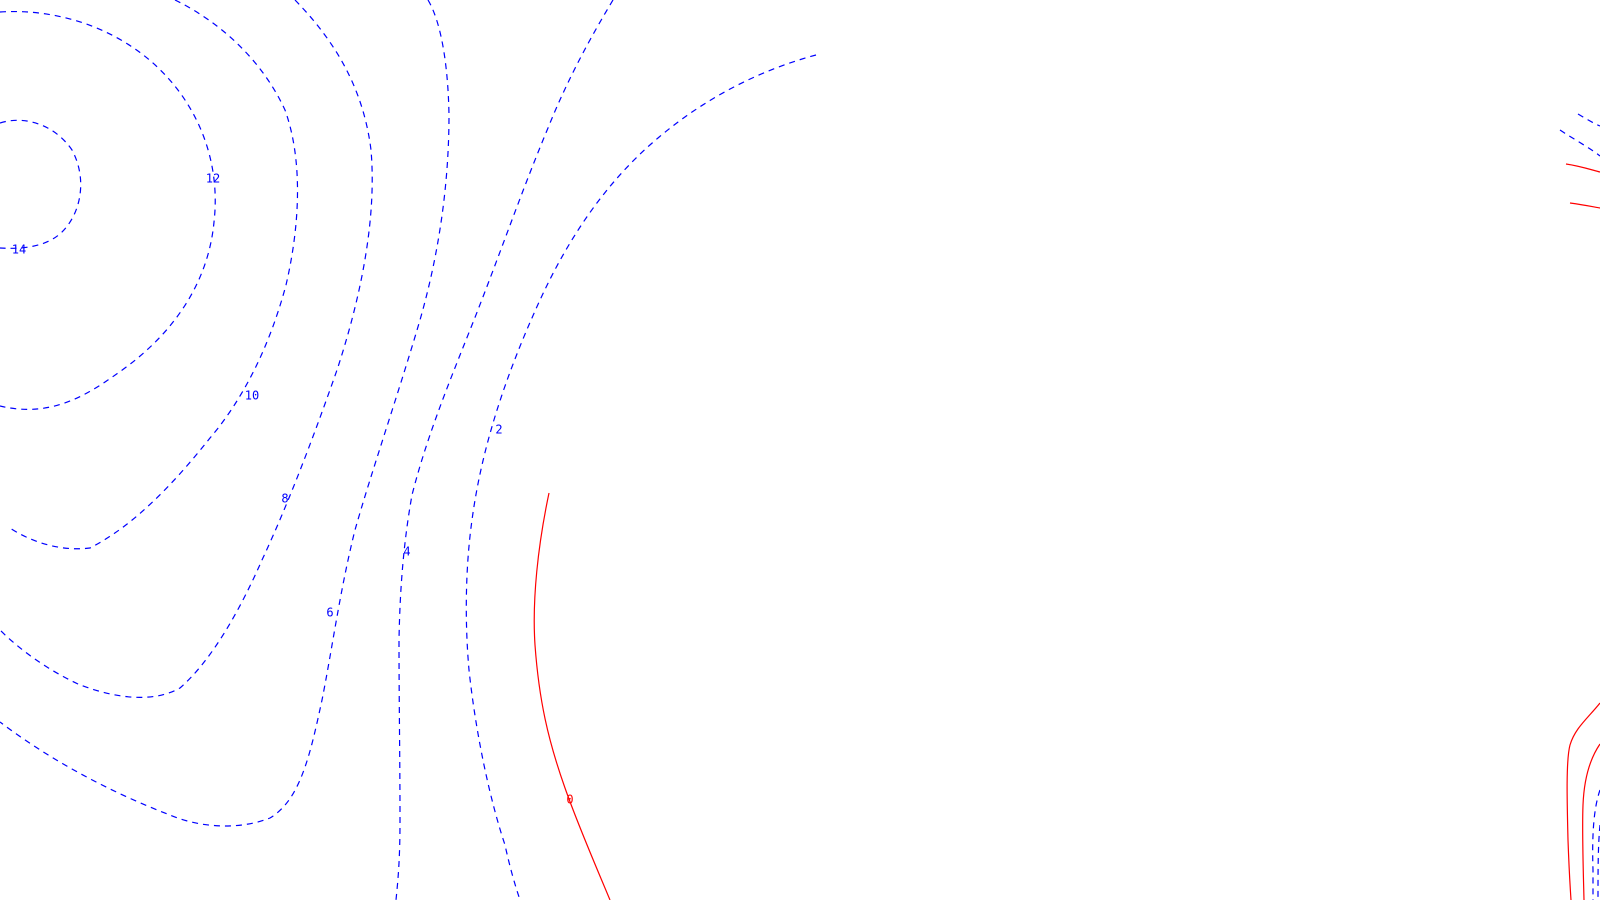 The width and height of the screenshot is (1600, 900). Describe the element at coordinates (498, 430) in the screenshot. I see `contour-label-2: 2` at that location.